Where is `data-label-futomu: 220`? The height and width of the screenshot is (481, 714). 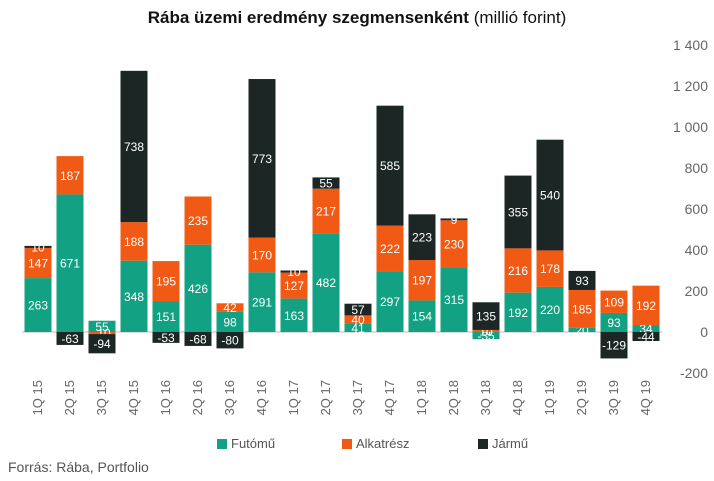
data-label-futomu: 220 is located at coordinates (550, 310).